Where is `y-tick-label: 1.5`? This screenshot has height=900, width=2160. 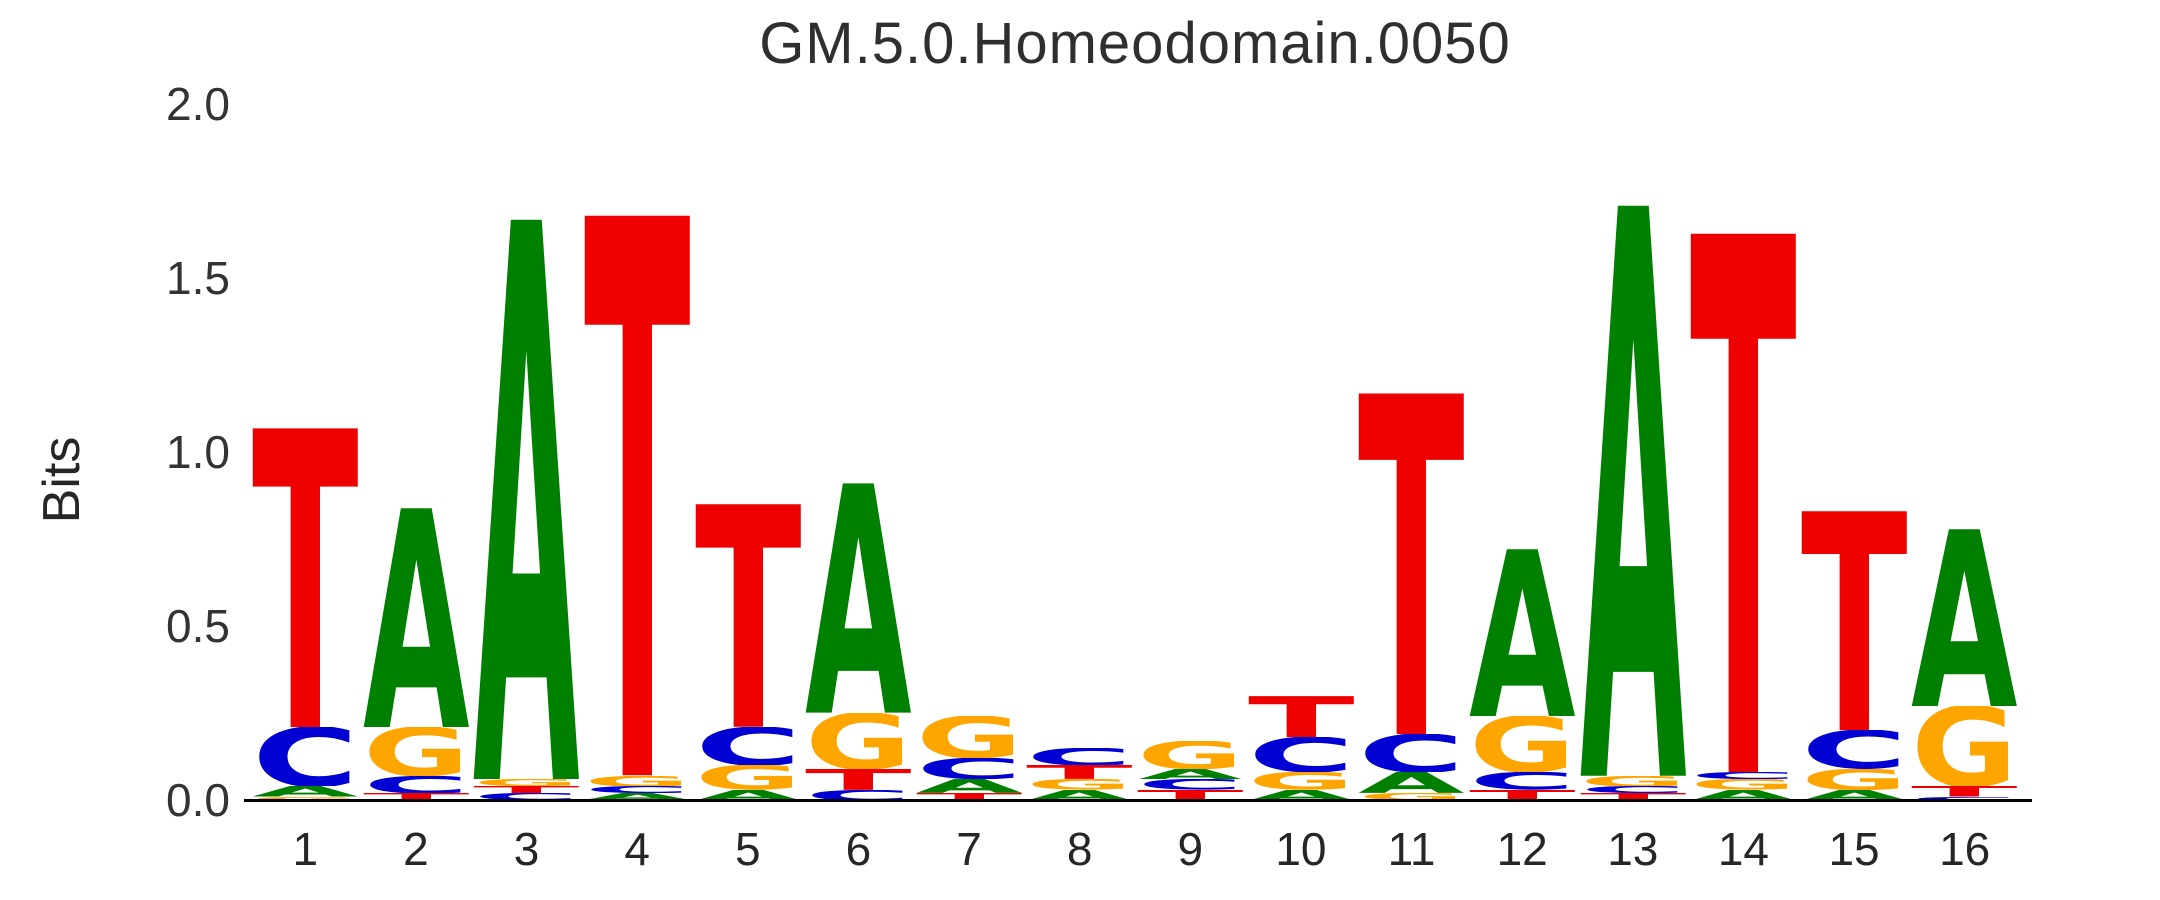
y-tick-label: 1.5 is located at coordinates (198, 278).